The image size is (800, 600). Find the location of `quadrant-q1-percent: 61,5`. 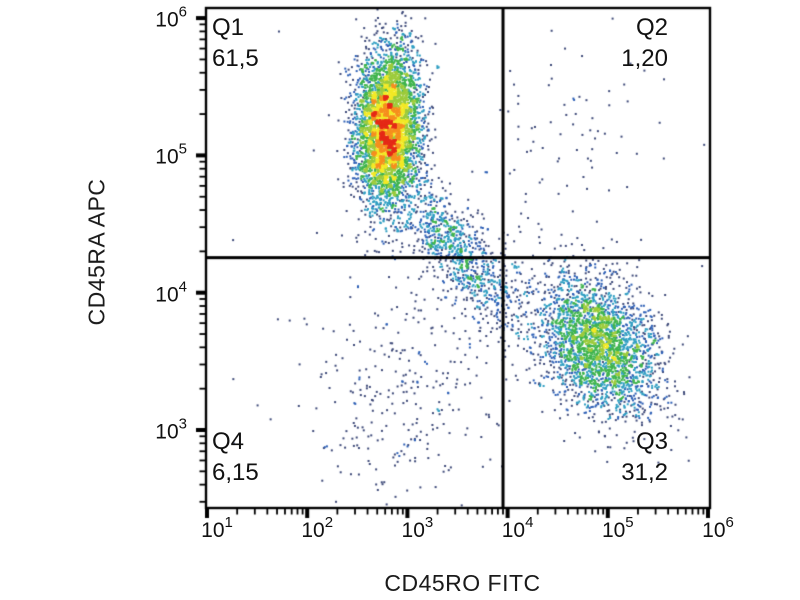

quadrant-q1-percent: 61,5 is located at coordinates (235, 58).